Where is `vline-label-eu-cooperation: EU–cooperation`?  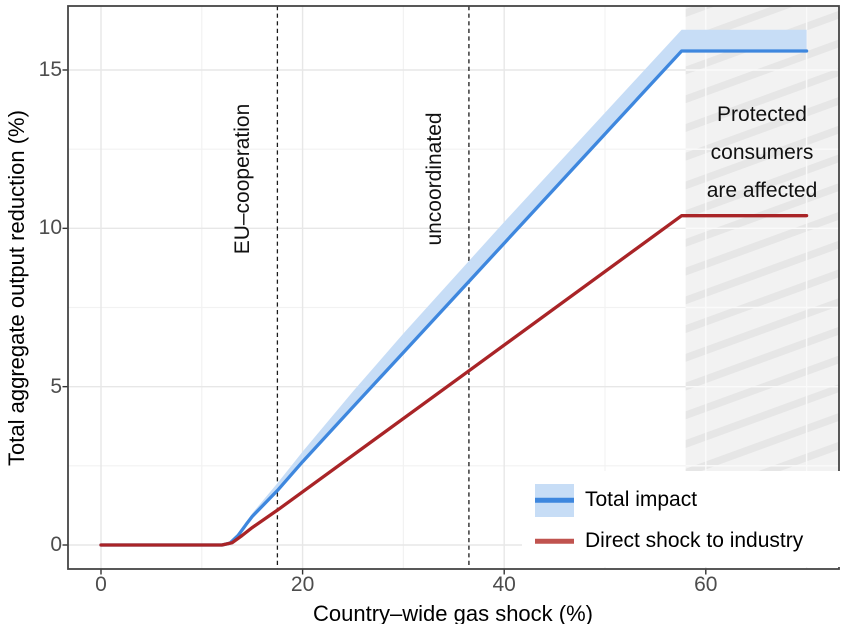 vline-label-eu-cooperation: EU–cooperation is located at coordinates (243, 179).